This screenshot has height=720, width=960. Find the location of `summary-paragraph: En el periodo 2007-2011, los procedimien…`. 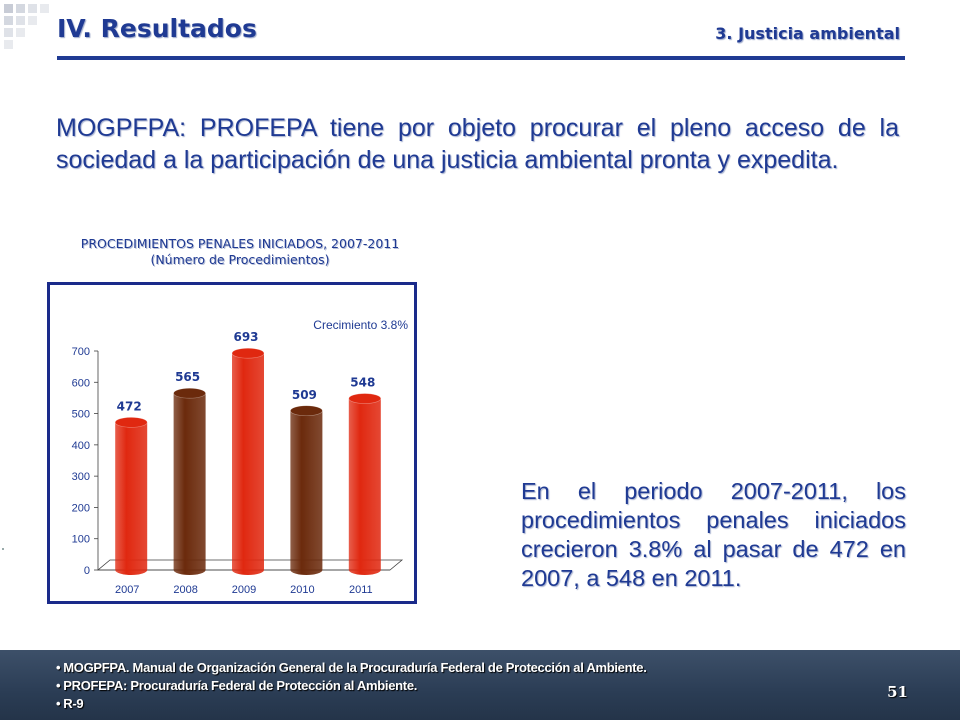

summary-paragraph: En el periodo 2007-2011, los procedimien… is located at coordinates (713, 534).